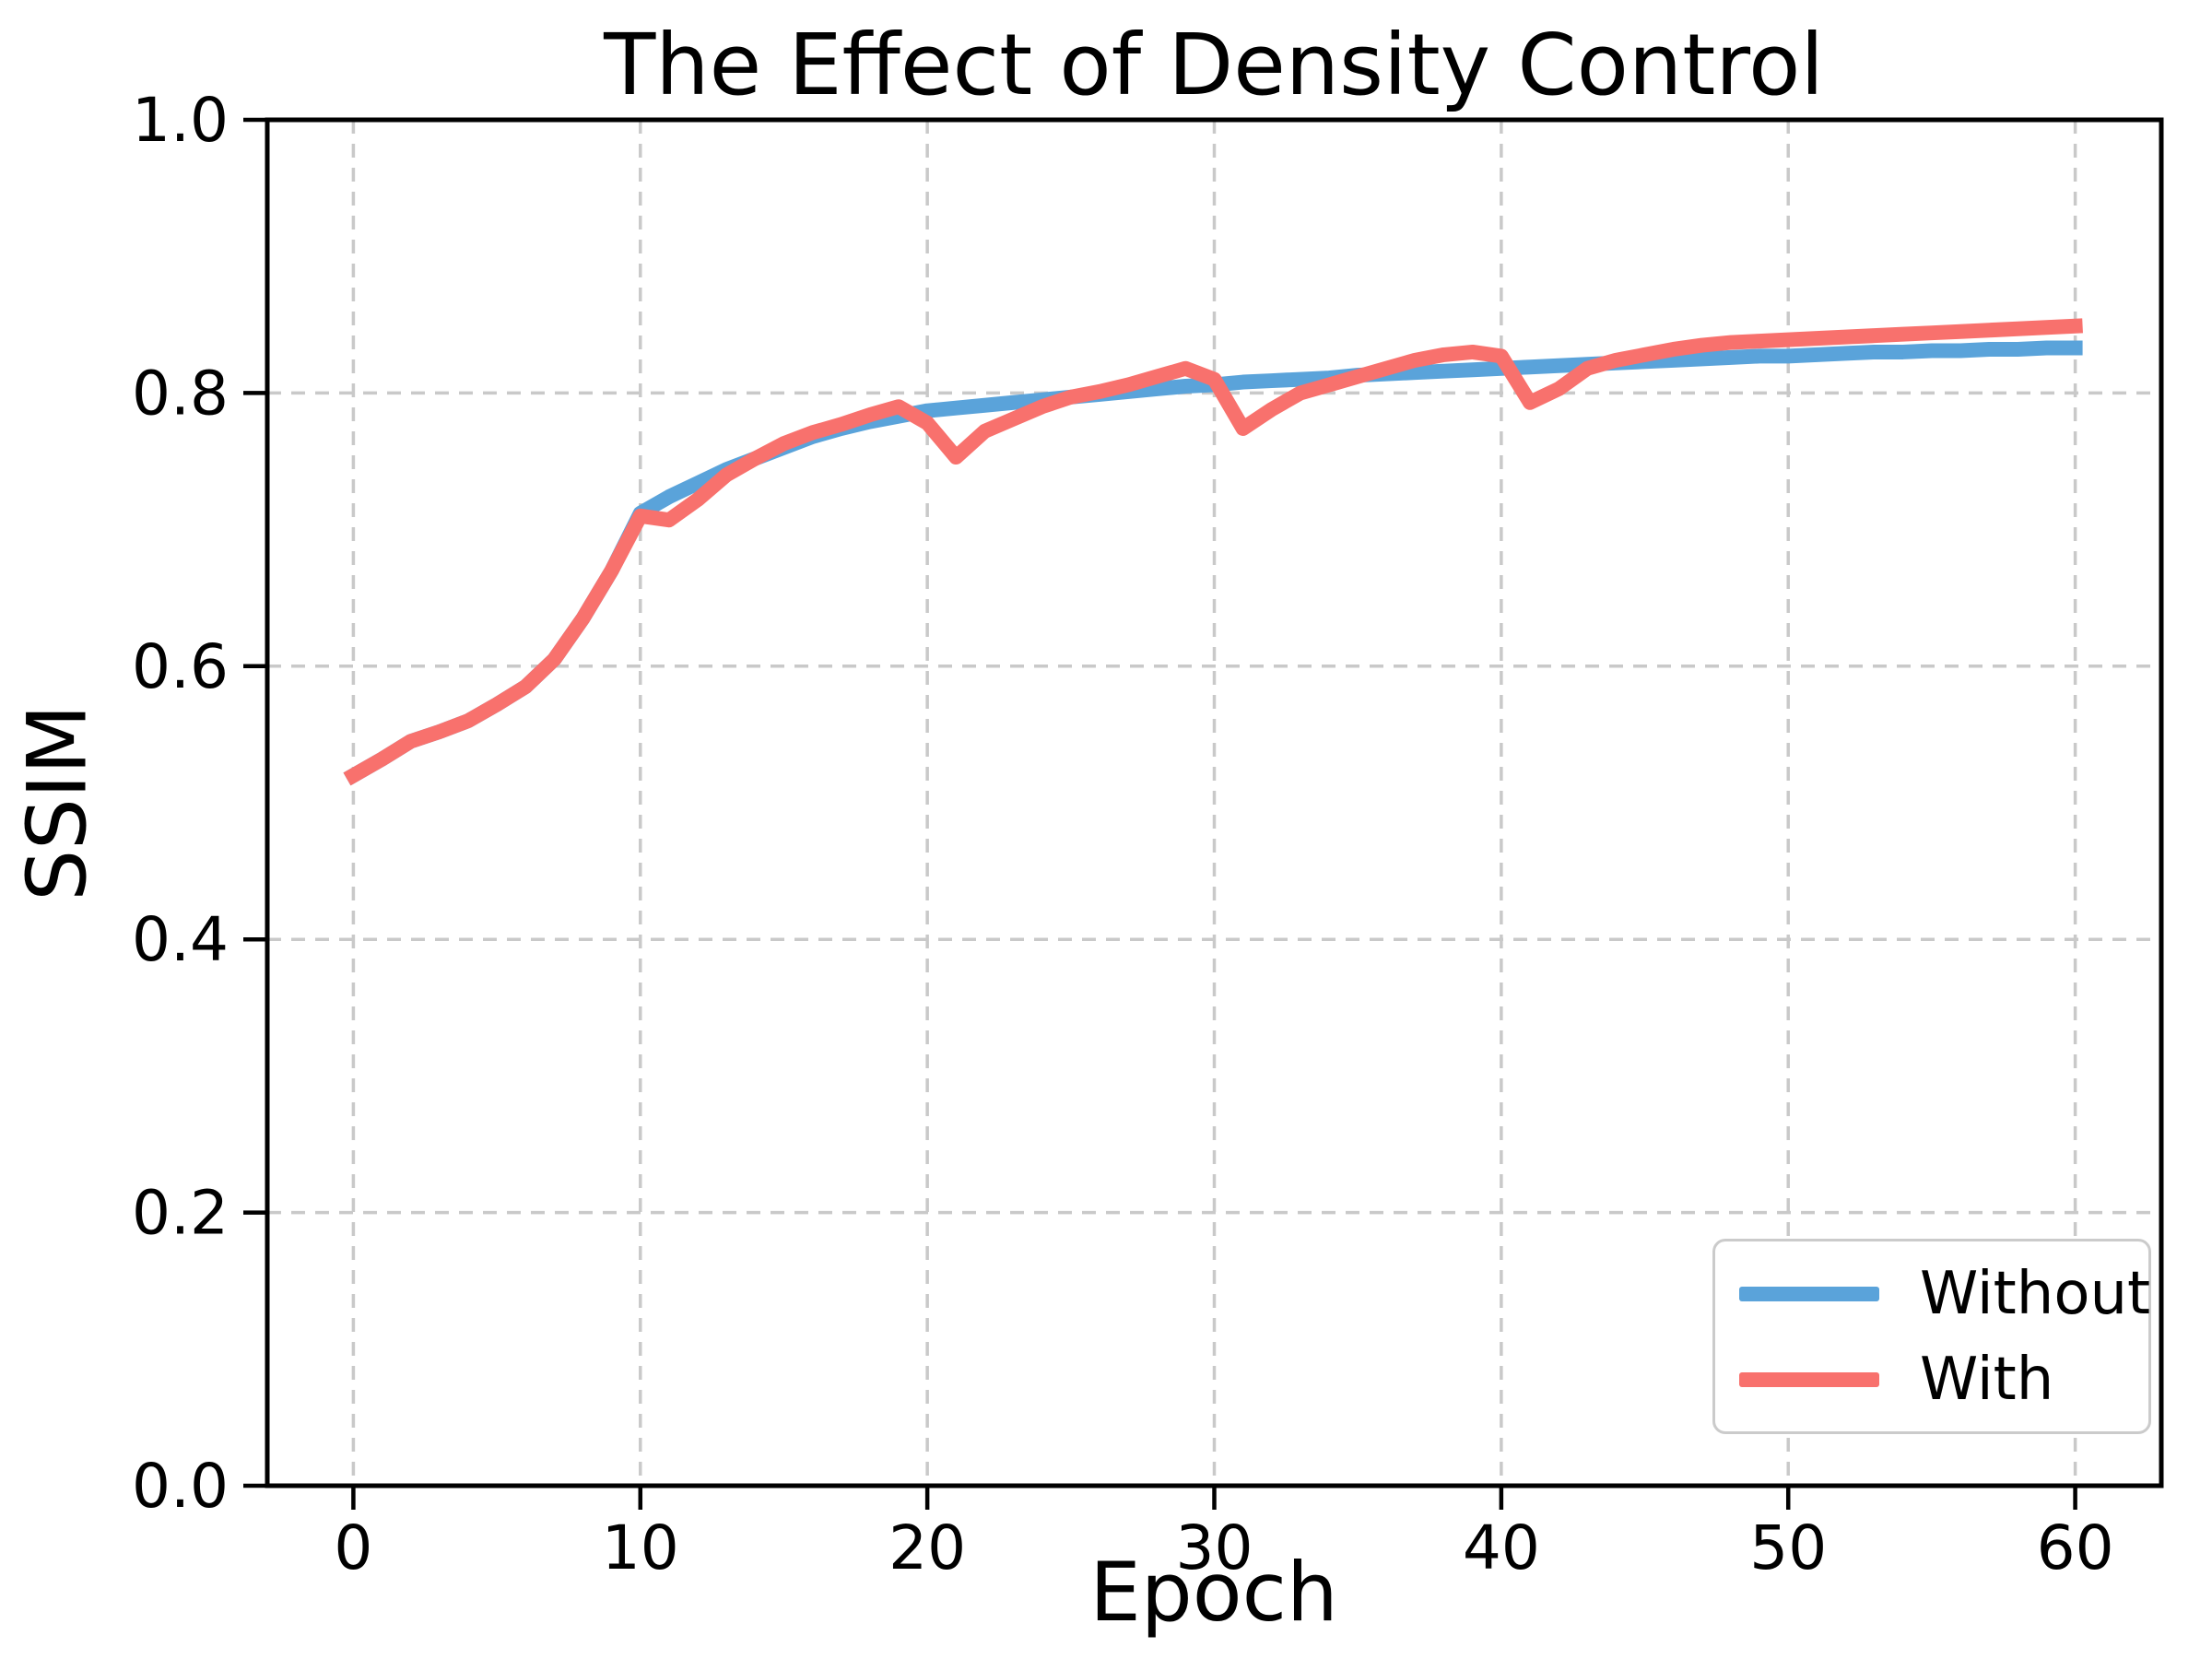 The height and width of the screenshot is (1659, 2212). I want to click on x-tick-label-60: 60, so click(2075, 1547).